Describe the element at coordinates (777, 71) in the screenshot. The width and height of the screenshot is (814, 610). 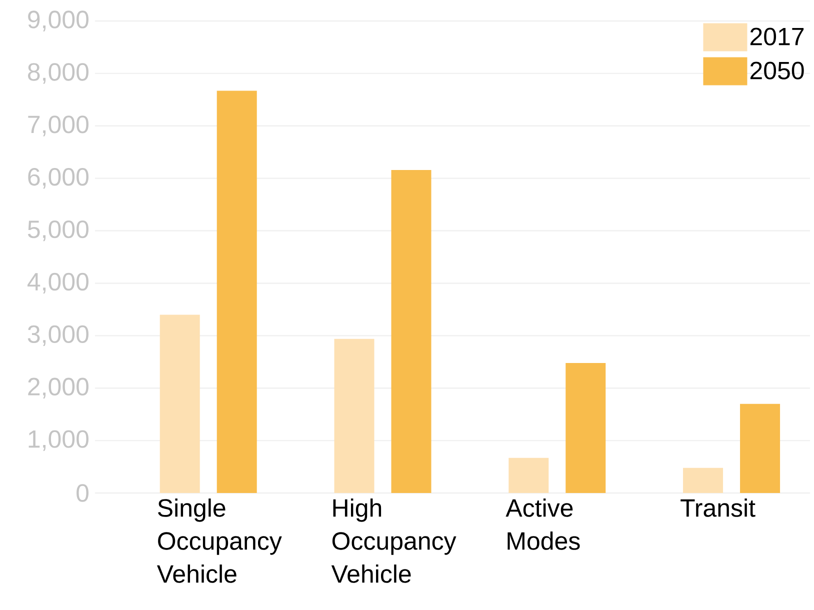
I see `legend-label: 2050` at that location.